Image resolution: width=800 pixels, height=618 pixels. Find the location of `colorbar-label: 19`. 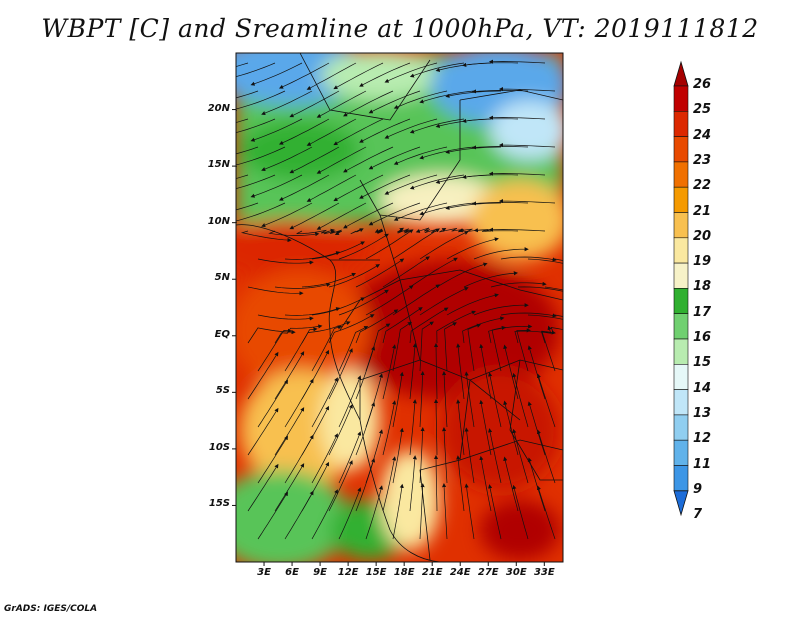

colorbar-label: 19 is located at coordinates (702, 262).